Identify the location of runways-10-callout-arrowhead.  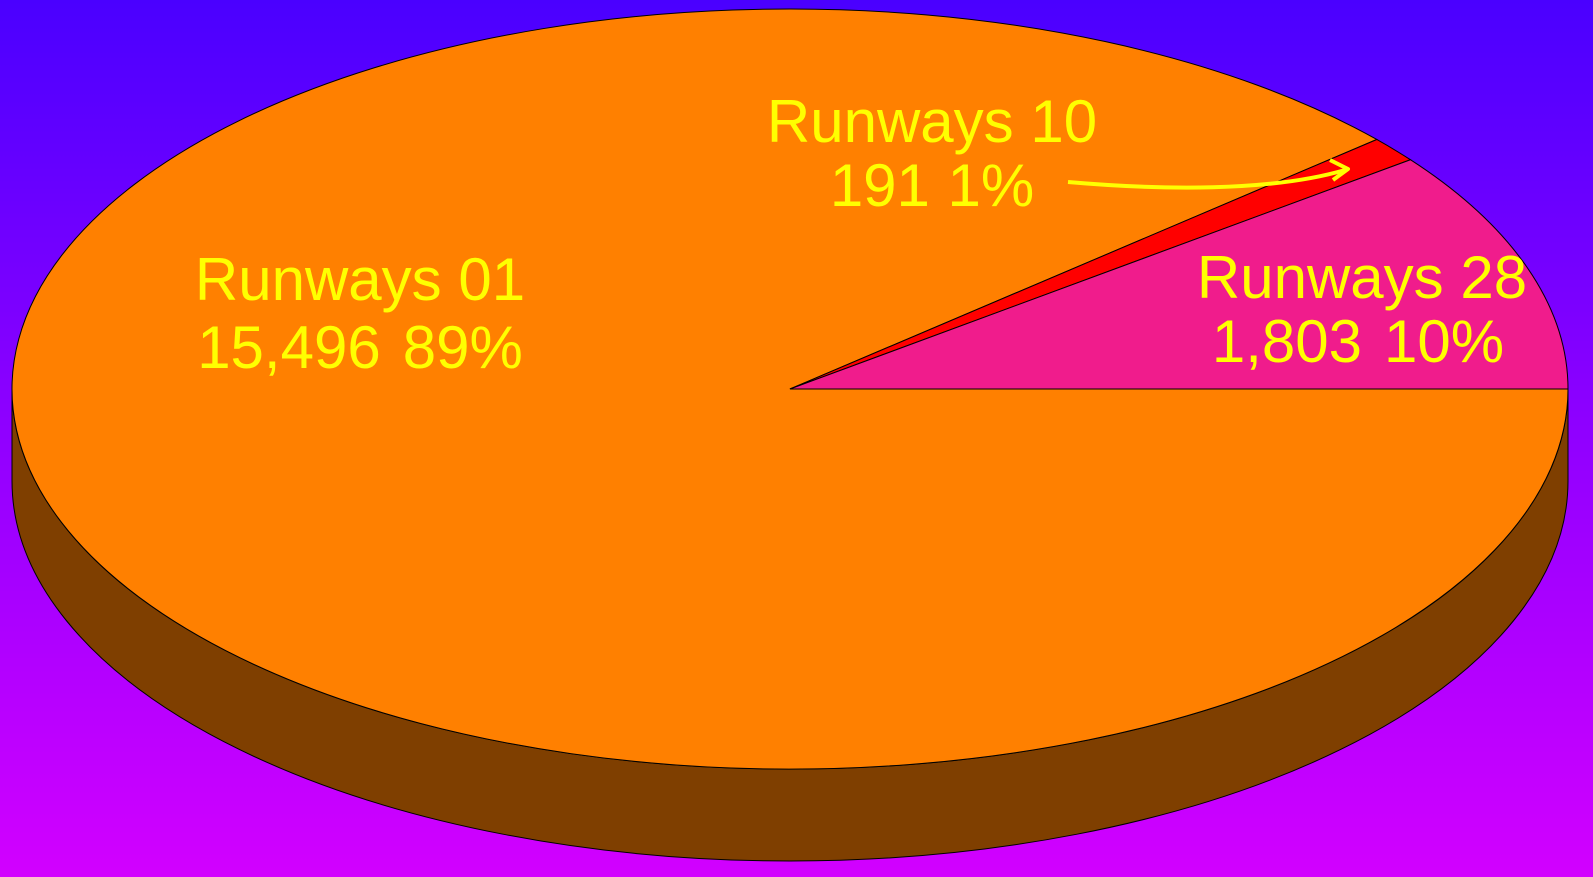
(1339, 170).